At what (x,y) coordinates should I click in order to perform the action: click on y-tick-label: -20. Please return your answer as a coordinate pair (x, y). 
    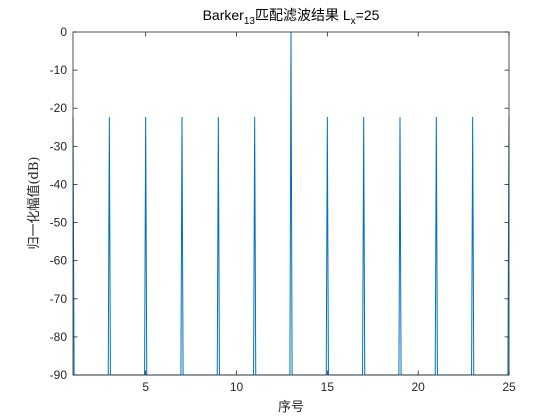
    Looking at the image, I should click on (59, 108).